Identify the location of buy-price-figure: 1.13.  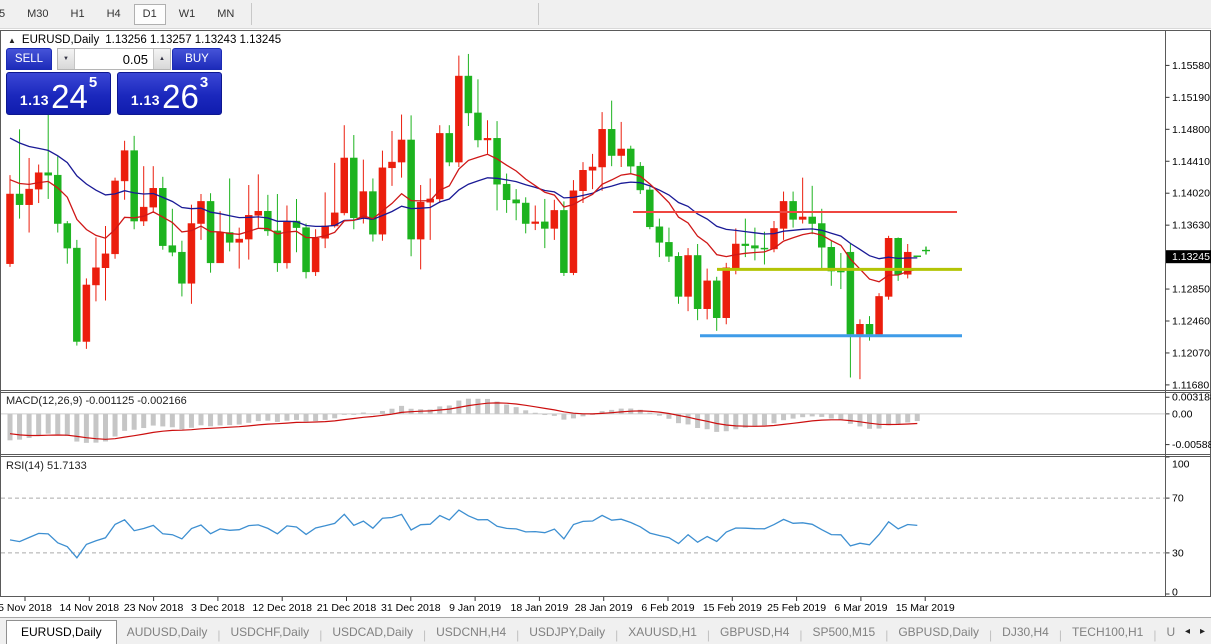
(145, 100).